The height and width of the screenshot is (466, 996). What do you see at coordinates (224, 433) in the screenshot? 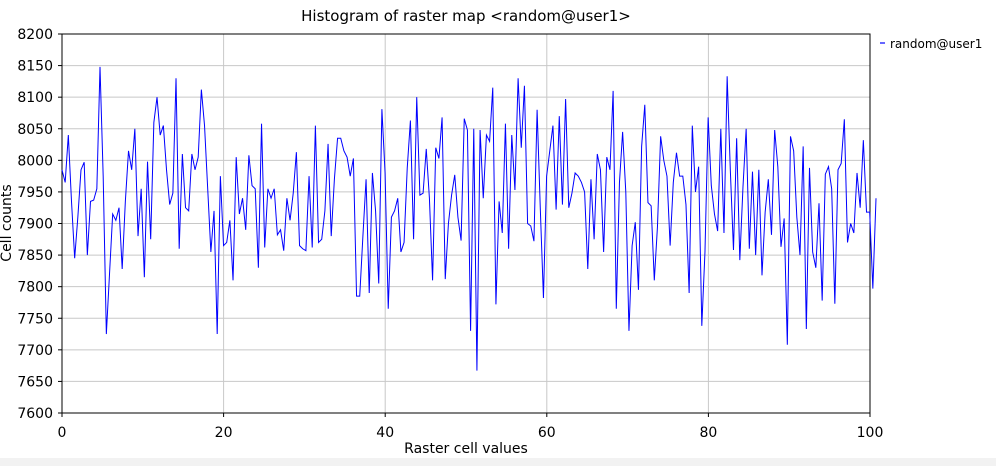
I see `x-tick-label: 20` at bounding box center [224, 433].